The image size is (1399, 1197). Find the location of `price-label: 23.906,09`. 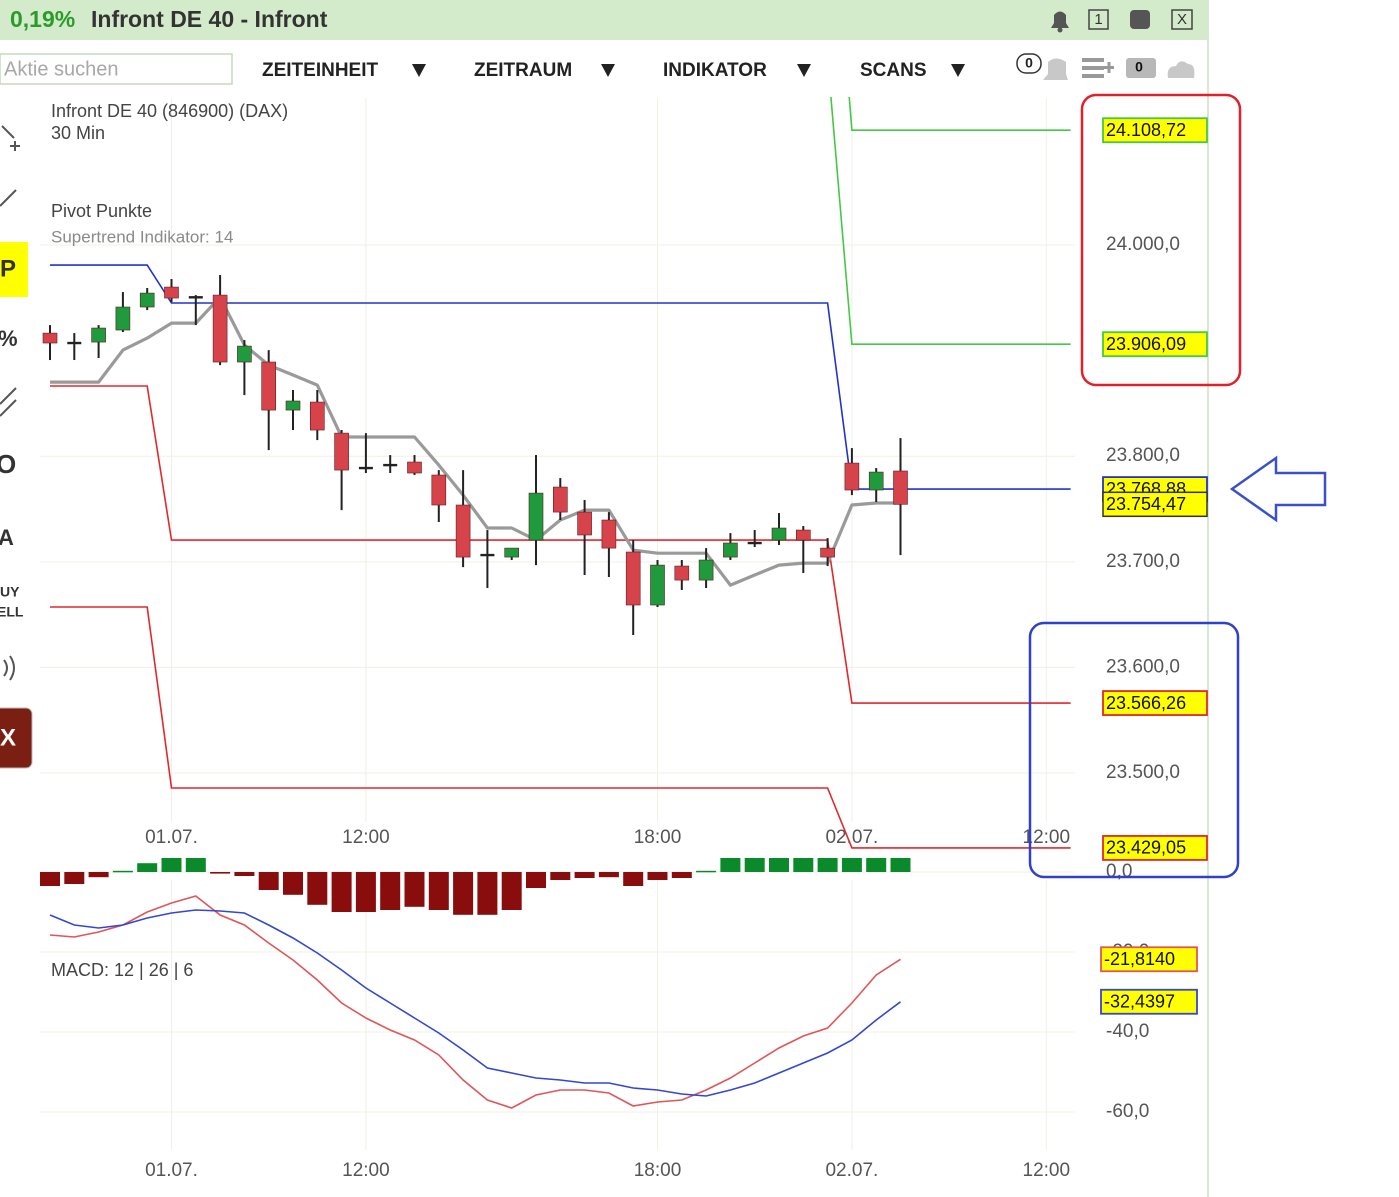

price-label: 23.906,09 is located at coordinates (1146, 344).